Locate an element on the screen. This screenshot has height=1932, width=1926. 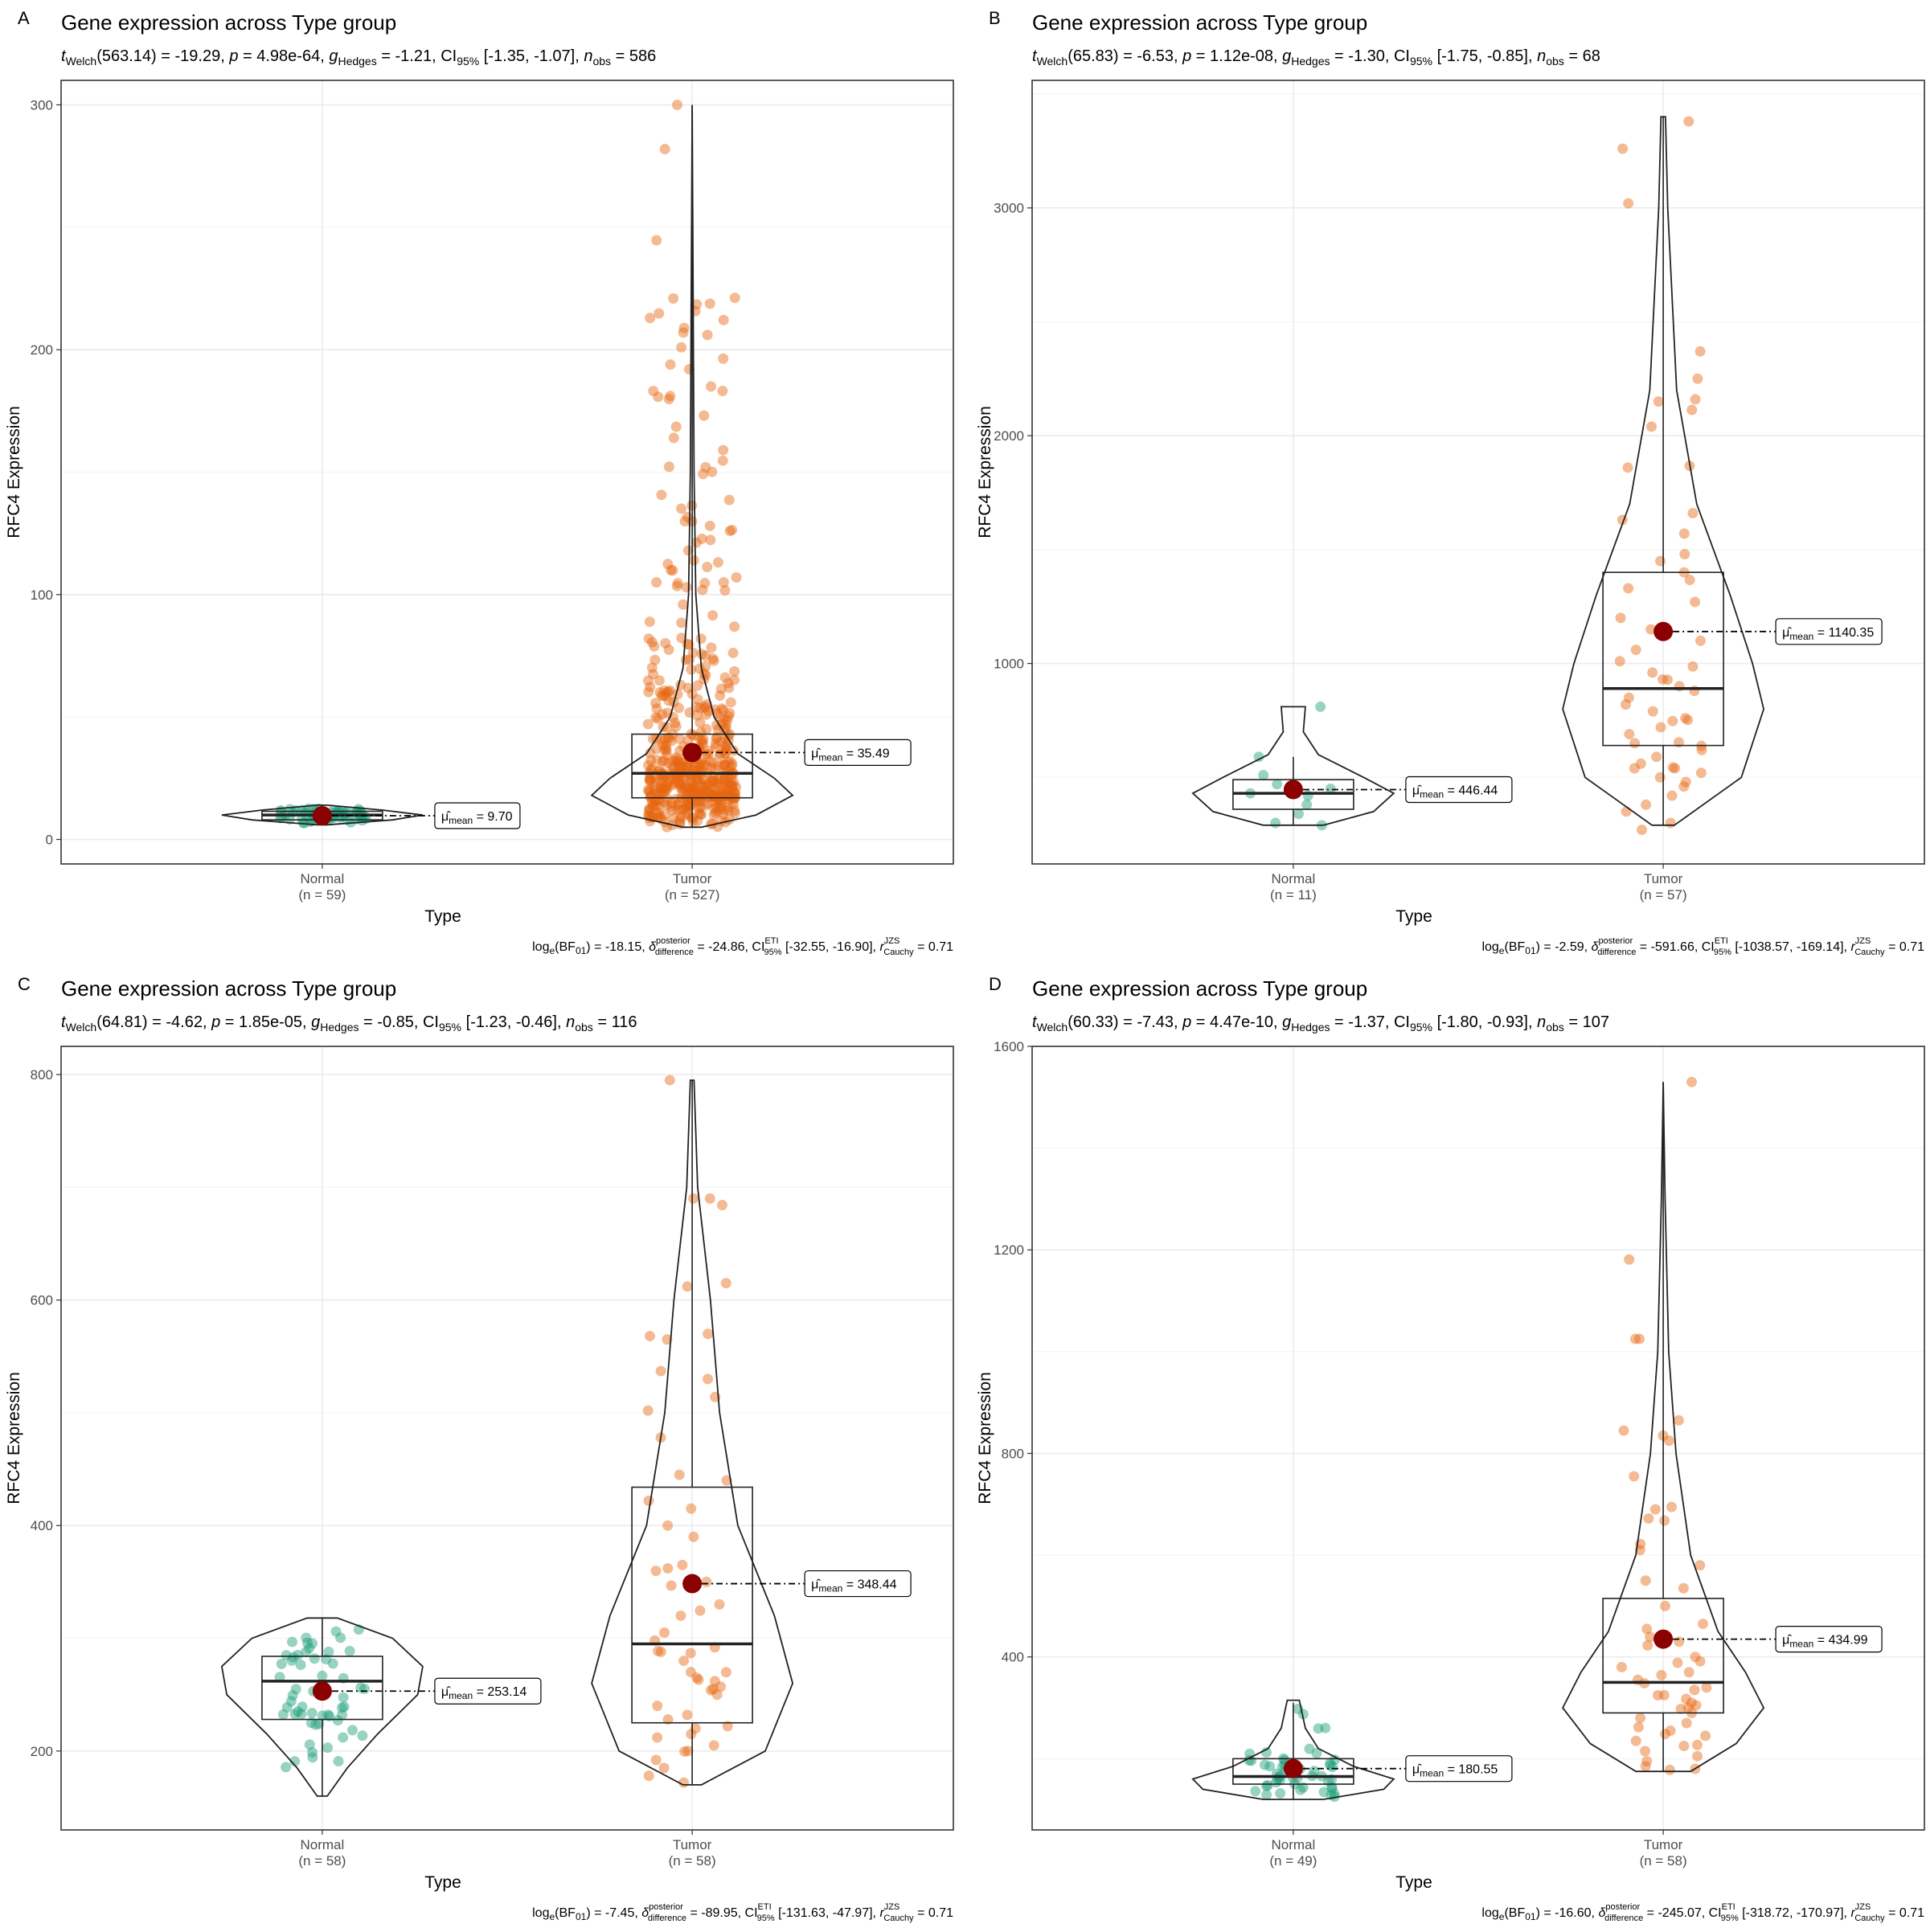
panel-label: B is located at coordinates (995, 18).